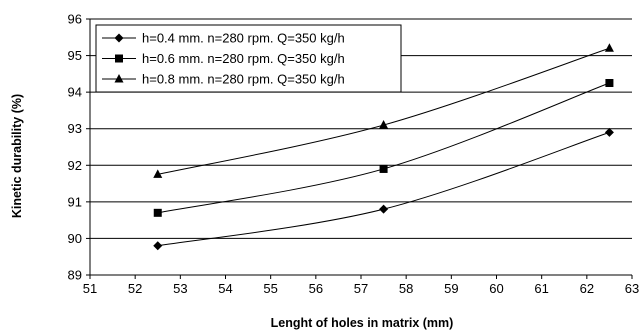  What do you see at coordinates (243, 58) in the screenshot?
I see `legend-label: h=0.6 mm. n=280 rpm. Q=350 kg/h` at bounding box center [243, 58].